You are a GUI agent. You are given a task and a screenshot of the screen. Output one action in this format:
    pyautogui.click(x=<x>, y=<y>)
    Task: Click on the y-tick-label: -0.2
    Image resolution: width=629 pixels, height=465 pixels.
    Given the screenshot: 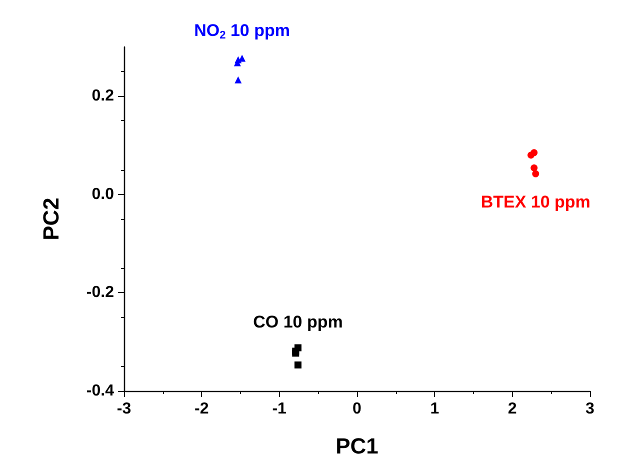 What is the action you would take?
    pyautogui.click(x=100, y=293)
    